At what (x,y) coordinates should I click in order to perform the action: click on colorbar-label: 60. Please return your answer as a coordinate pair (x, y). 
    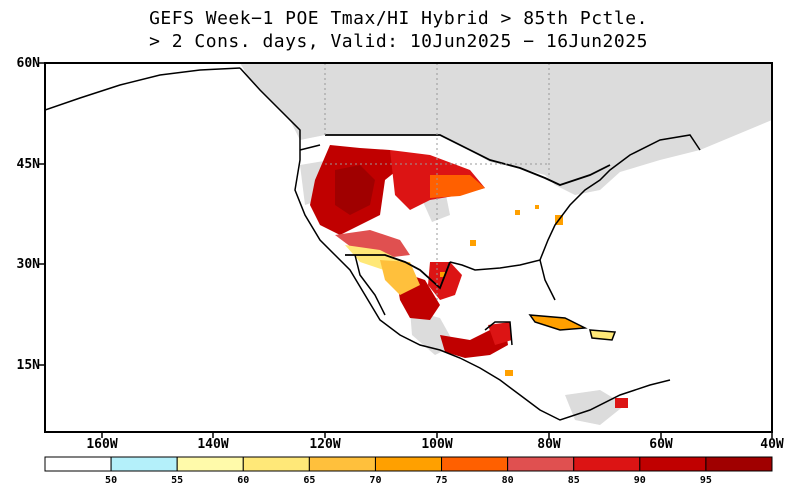
    Looking at the image, I should click on (243, 480).